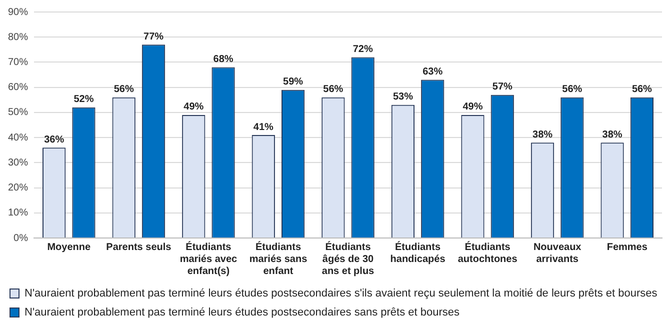 Image resolution: width=668 pixels, height=328 pixels. Describe the element at coordinates (418, 252) in the screenshot. I see `x-tick-label: Étudiants handicapés` at that location.